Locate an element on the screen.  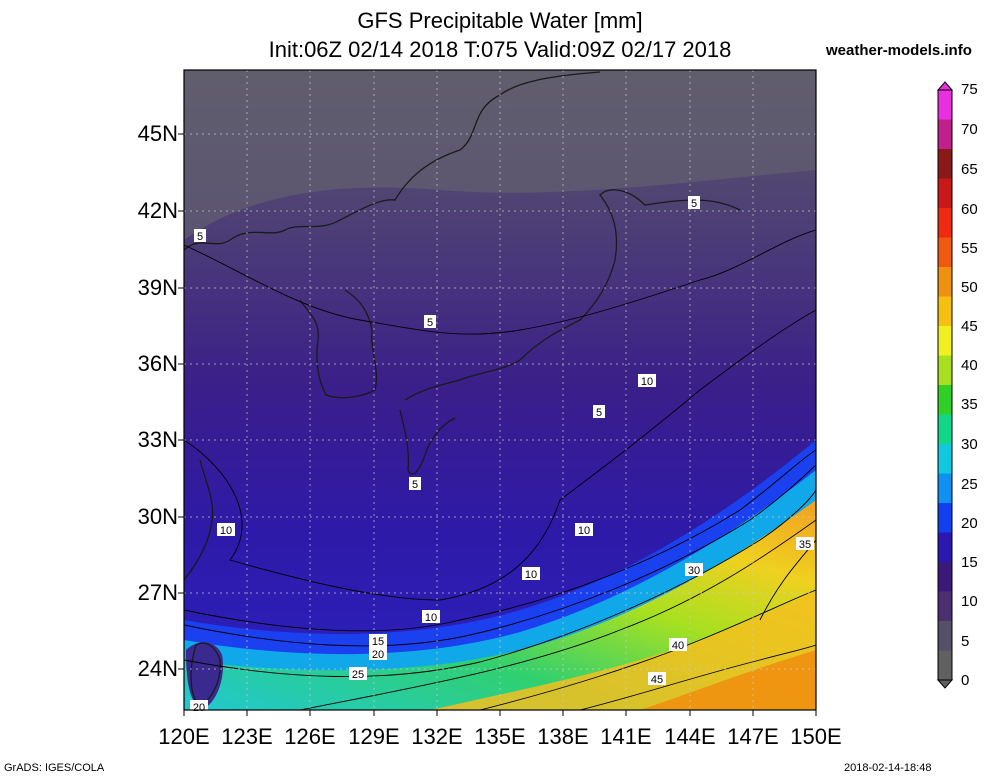
lat-label: 27N is located at coordinates (157, 592).